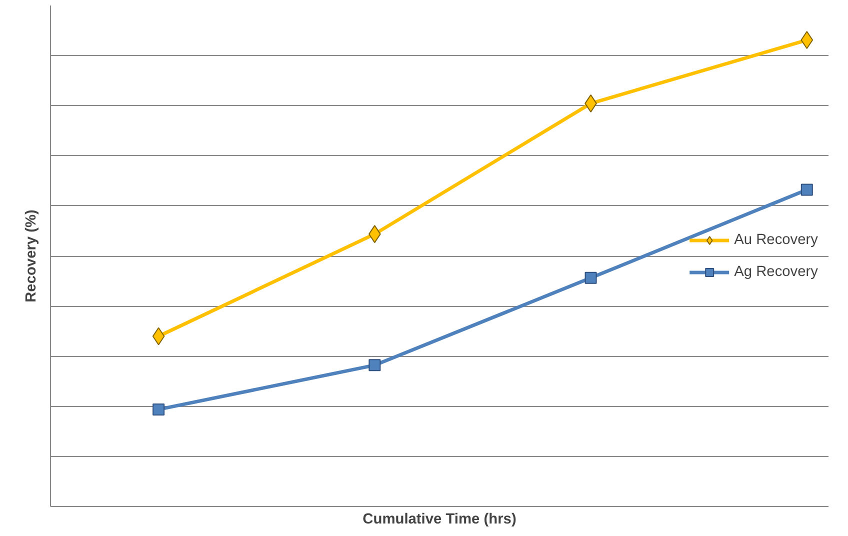 This screenshot has height=536, width=848. Describe the element at coordinates (776, 272) in the screenshot. I see `legend-label: Ag Recovery` at that location.